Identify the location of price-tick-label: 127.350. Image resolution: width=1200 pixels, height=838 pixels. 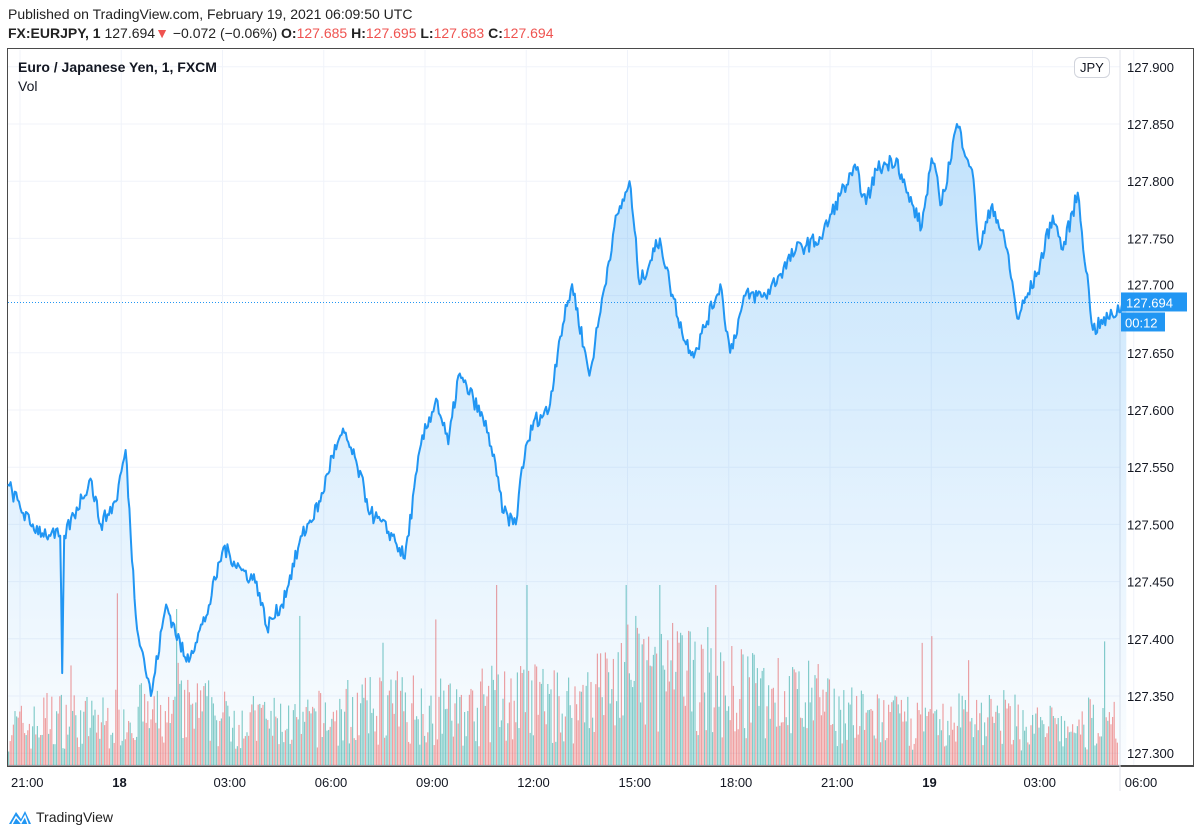
(1150, 696).